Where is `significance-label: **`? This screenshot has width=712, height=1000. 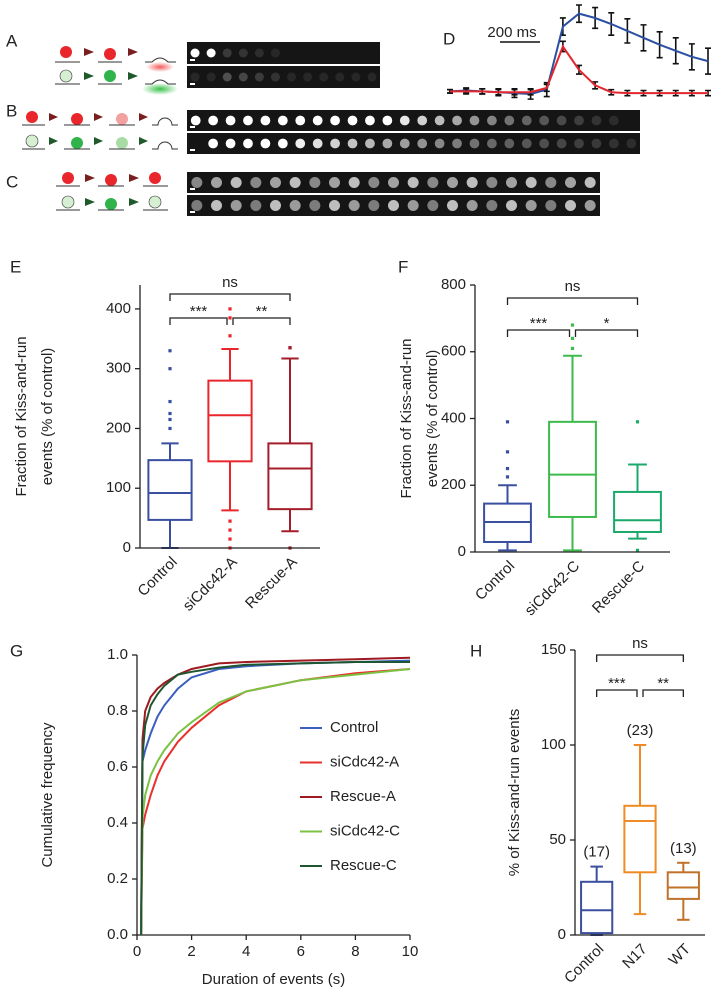
significance-label: ** is located at coordinates (262, 311).